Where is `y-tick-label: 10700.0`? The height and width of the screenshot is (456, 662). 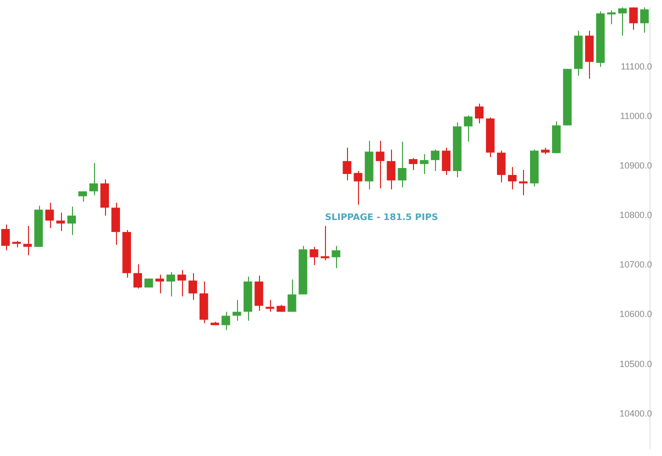 y-tick-label: 10700.0 is located at coordinates (635, 265).